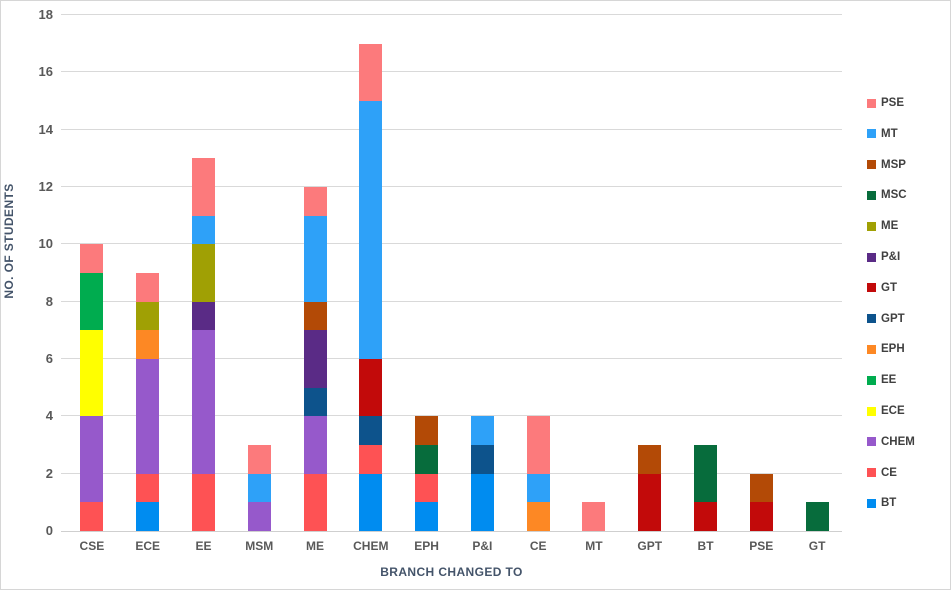 This screenshot has height=590, width=951. What do you see at coordinates (871, 288) in the screenshot?
I see `legend-swatch-GT` at bounding box center [871, 288].